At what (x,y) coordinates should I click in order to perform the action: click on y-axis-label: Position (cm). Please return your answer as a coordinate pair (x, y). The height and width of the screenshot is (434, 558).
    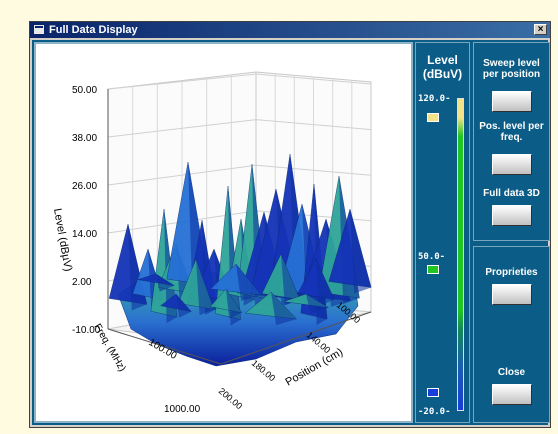
    Looking at the image, I should click on (315, 367).